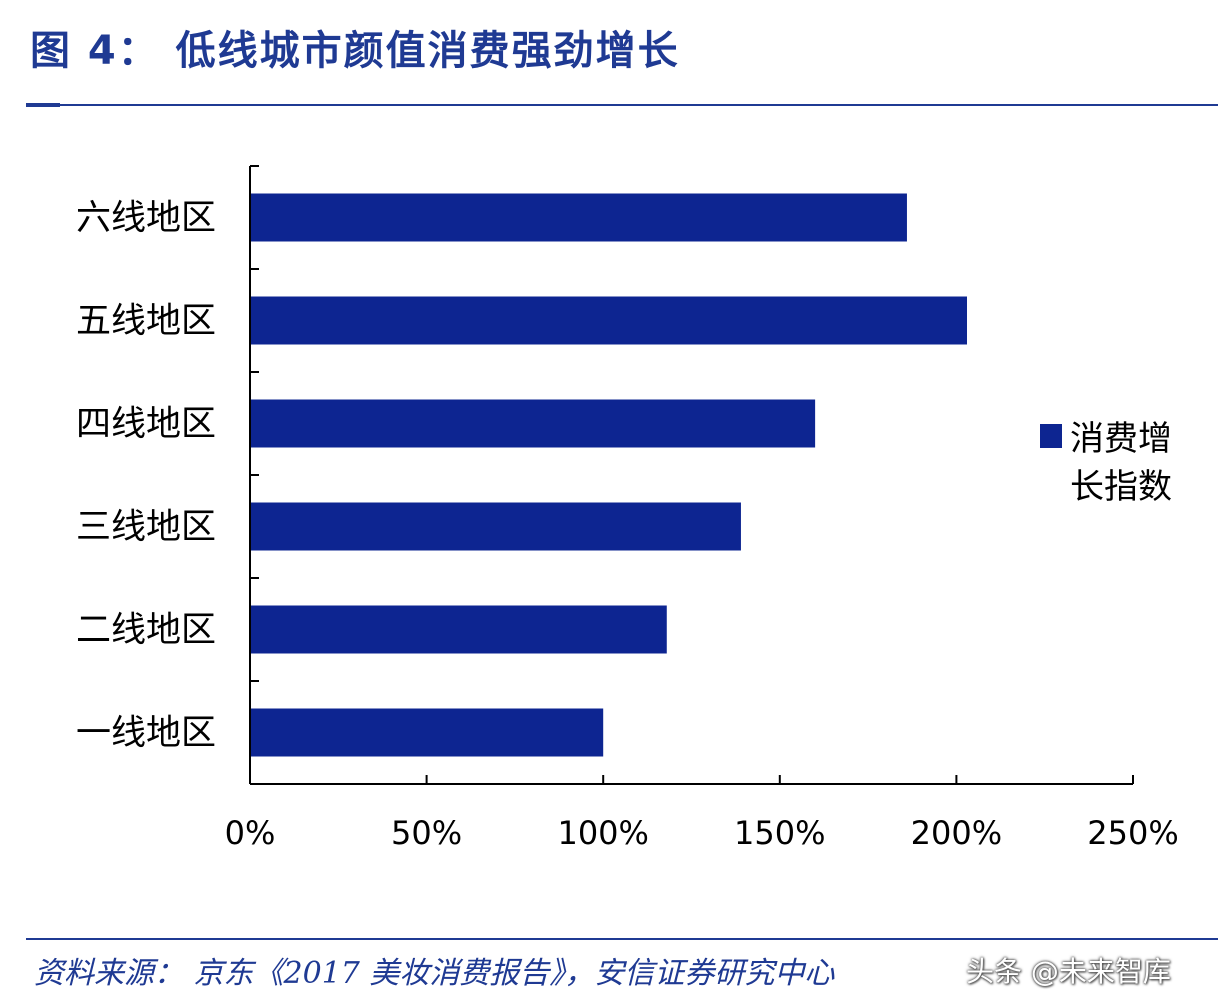  What do you see at coordinates (146, 219) in the screenshot?
I see `category-label: 六线地区` at bounding box center [146, 219].